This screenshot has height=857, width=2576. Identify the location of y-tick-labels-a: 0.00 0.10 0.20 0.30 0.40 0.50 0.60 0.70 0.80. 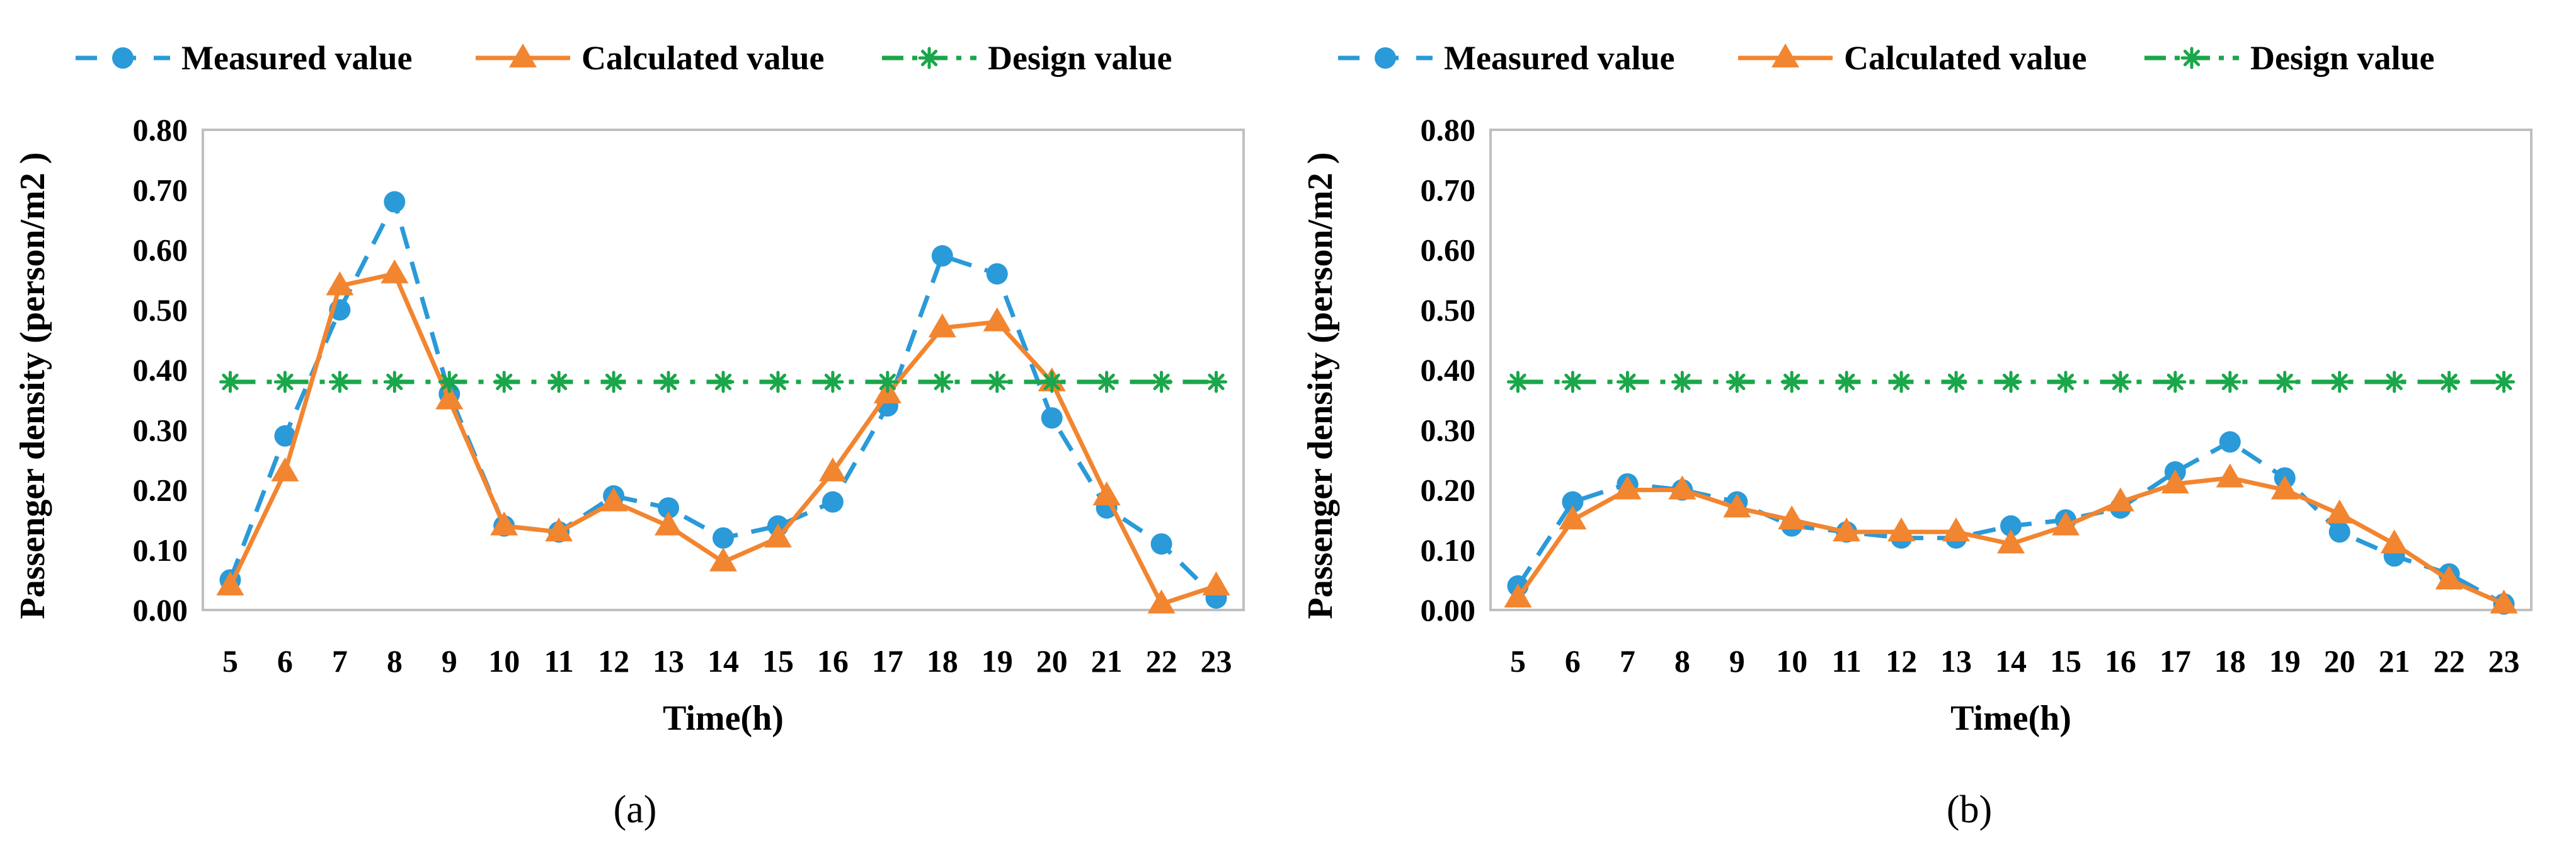
(160, 370).